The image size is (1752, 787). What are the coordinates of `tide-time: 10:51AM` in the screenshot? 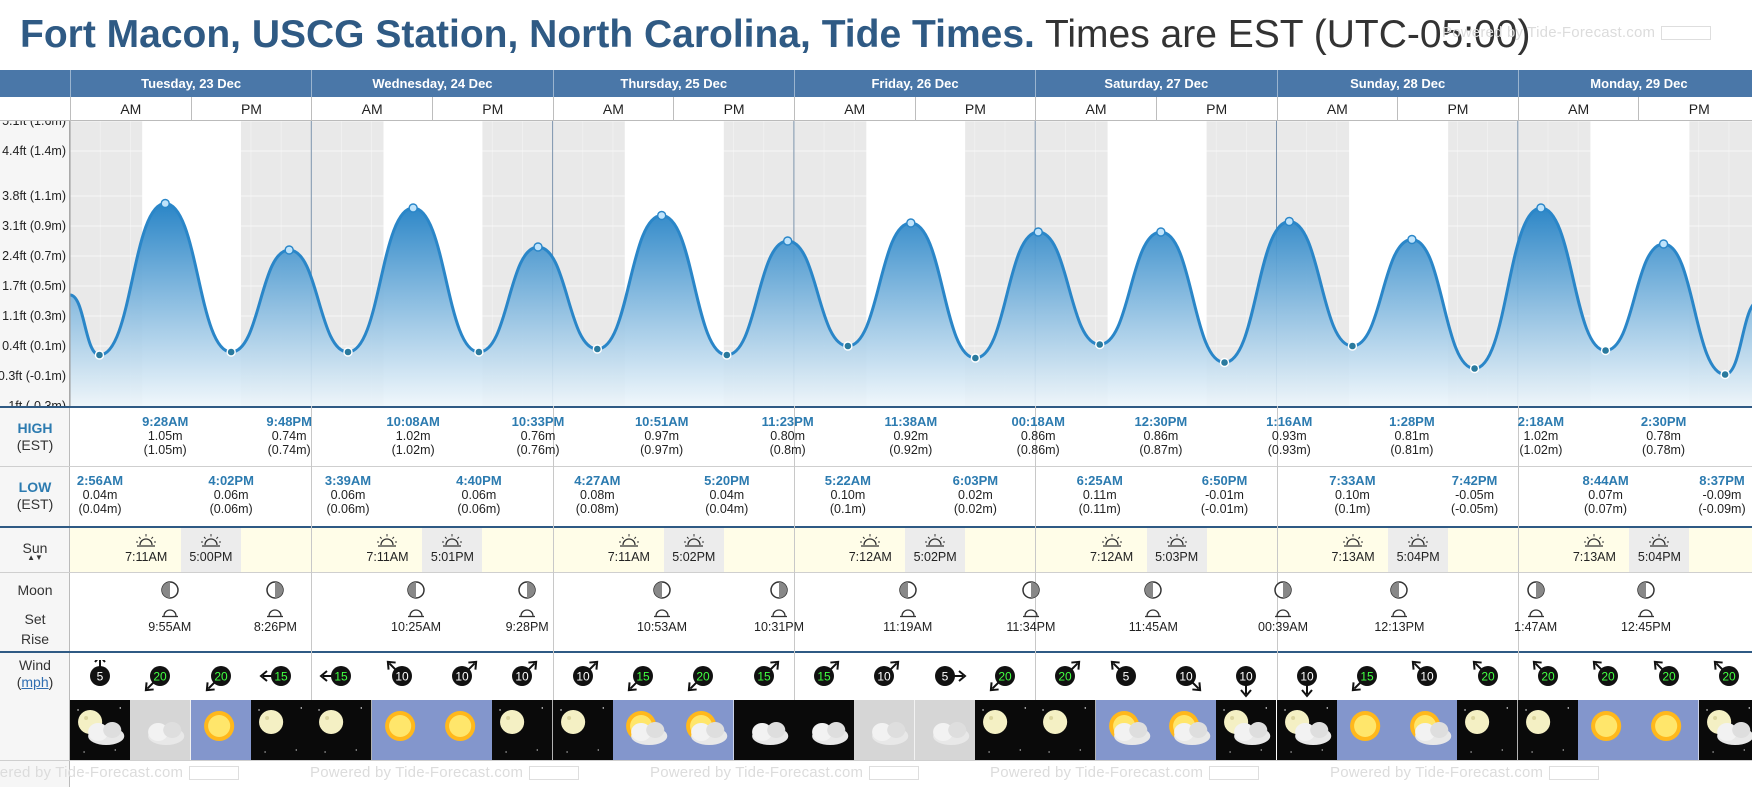 It's located at (661, 421).